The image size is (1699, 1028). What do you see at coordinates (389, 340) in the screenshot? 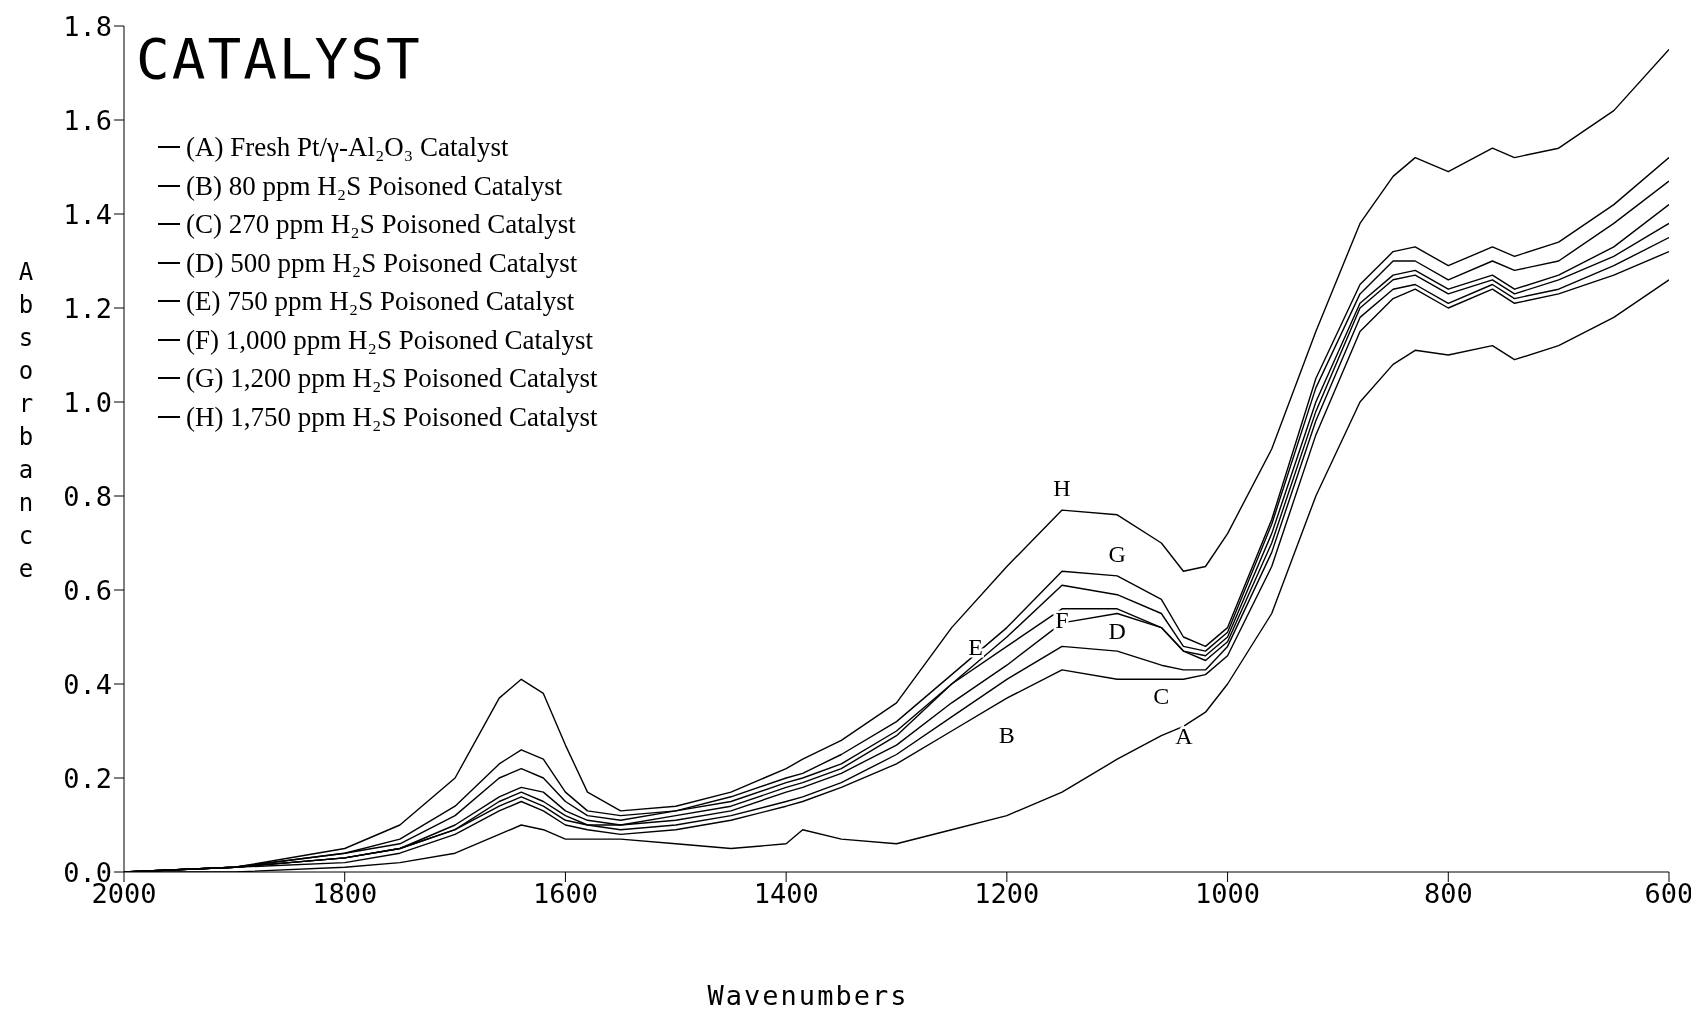
I see `legend-label: (F) 1,000 ppm H₂S Poisoned Catalyst` at bounding box center [389, 340].